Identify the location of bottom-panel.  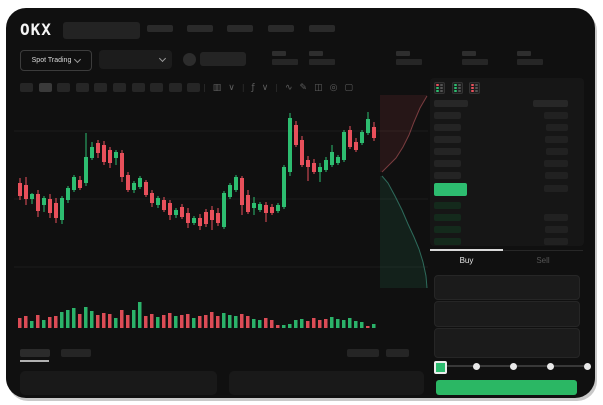
(118, 383).